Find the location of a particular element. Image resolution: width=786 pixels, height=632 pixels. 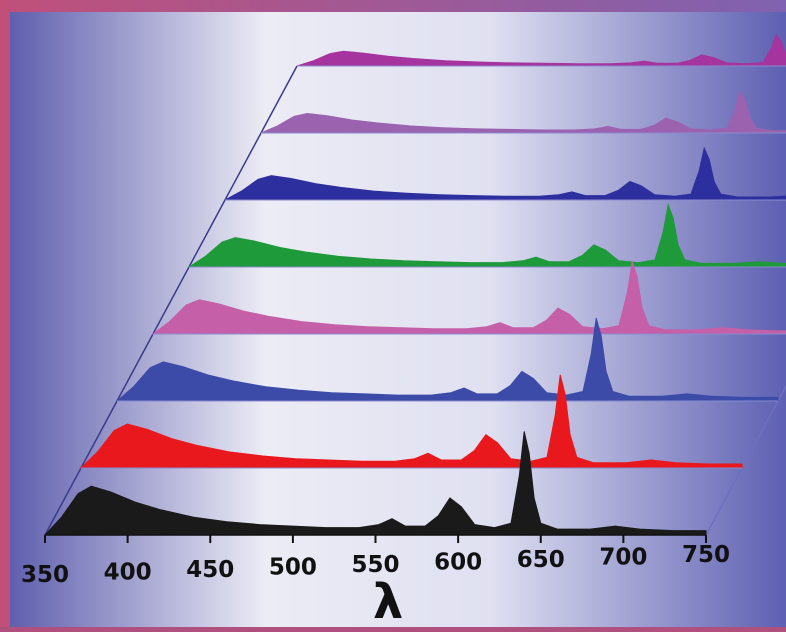

x-tick-label-350: 350 is located at coordinates (45, 575).